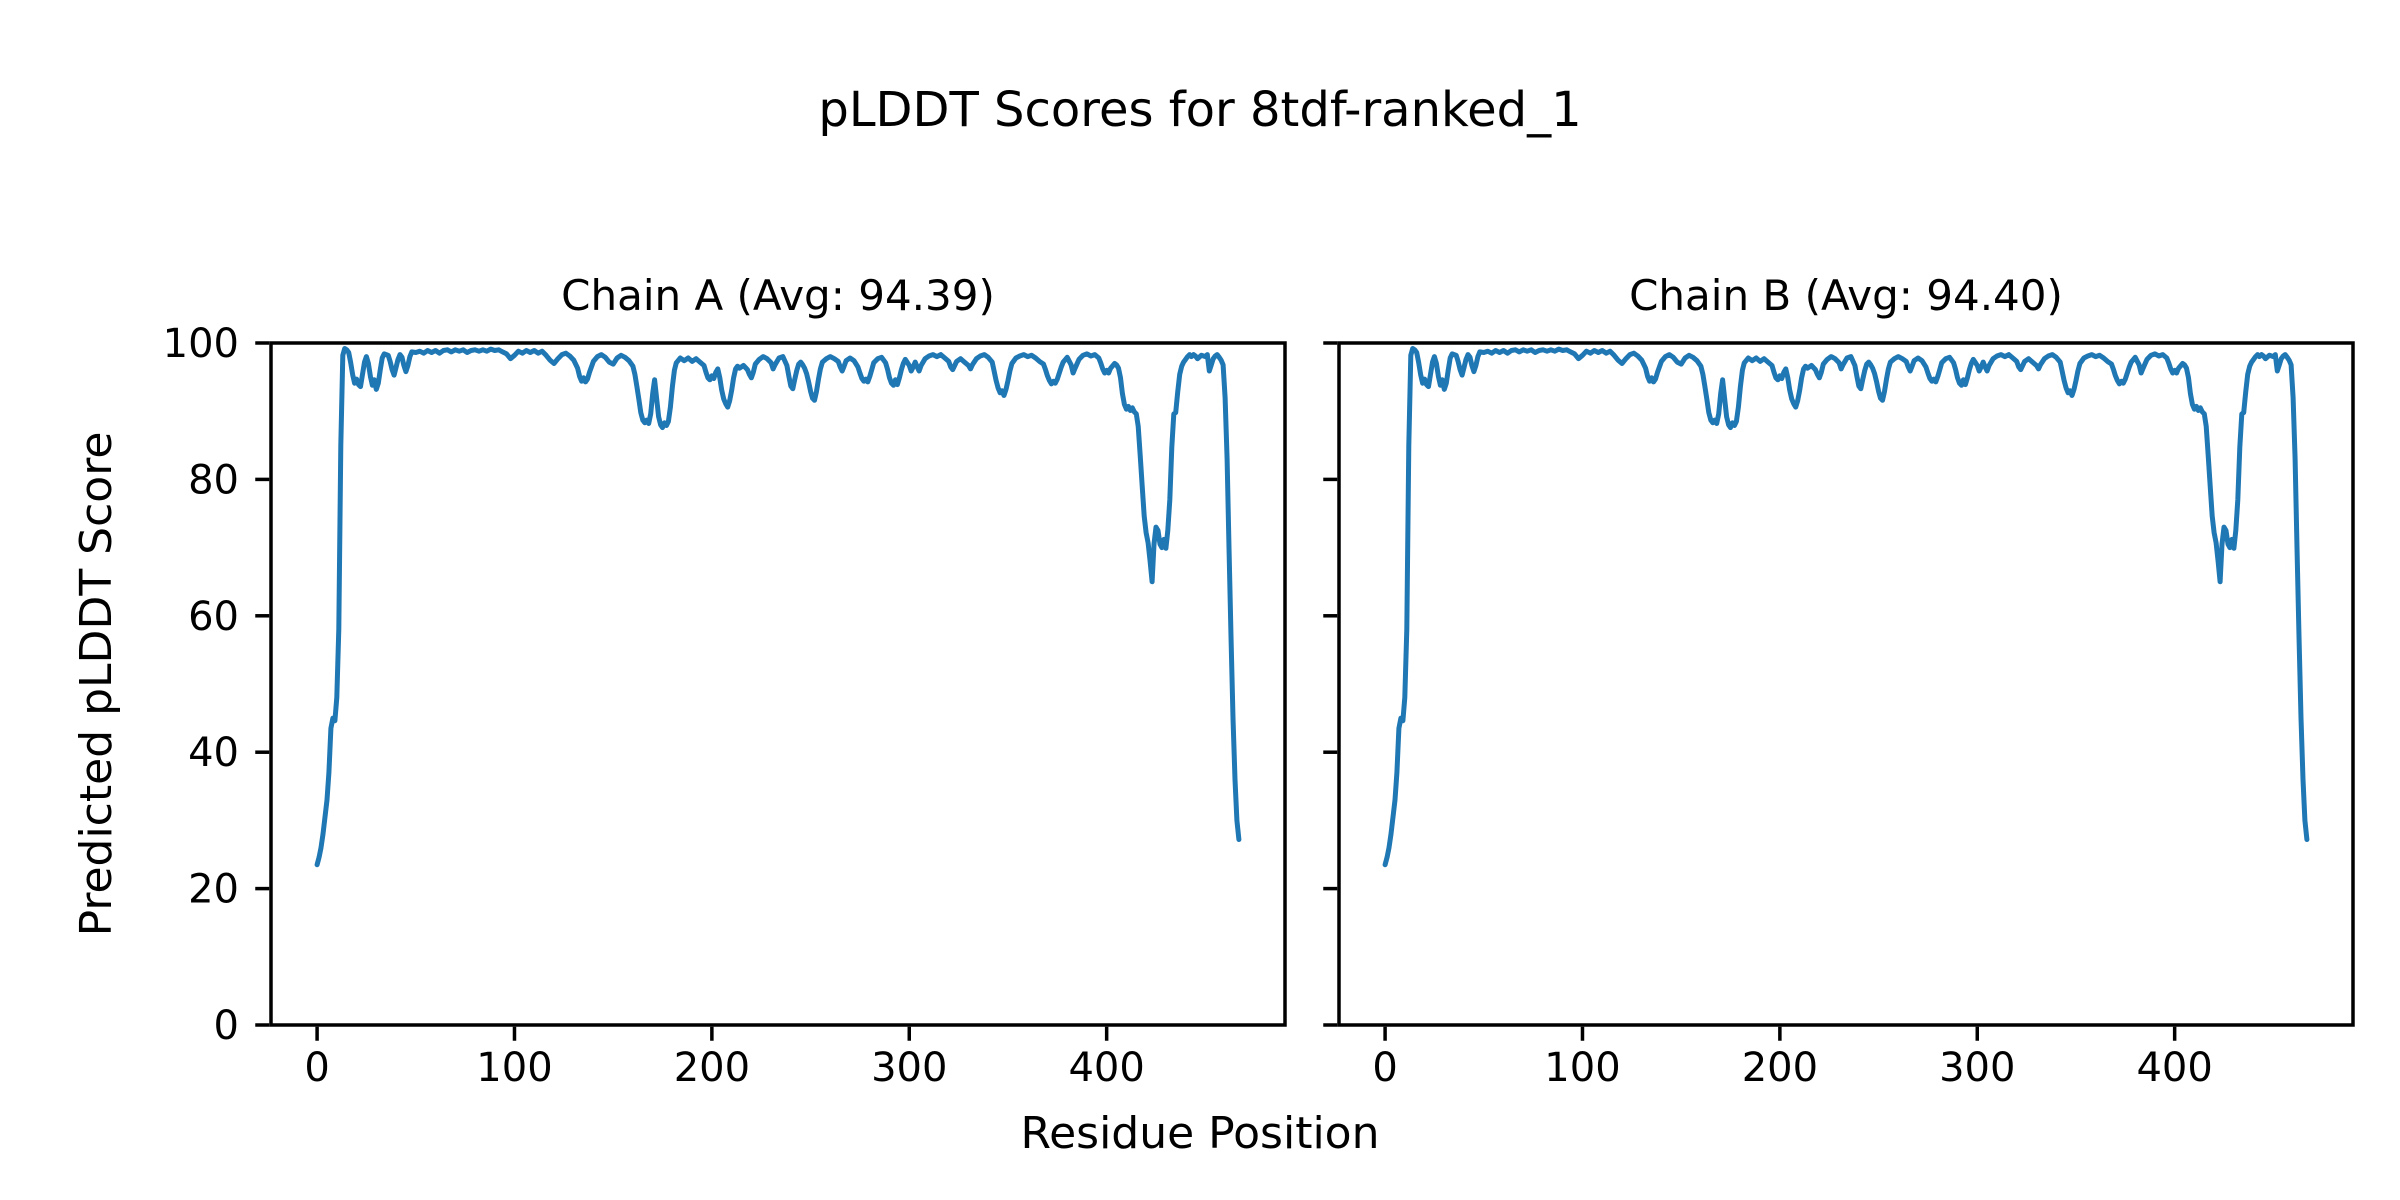  What do you see at coordinates (316, 1068) in the screenshot?
I see `x-tick-label-chain-a: 0` at bounding box center [316, 1068].